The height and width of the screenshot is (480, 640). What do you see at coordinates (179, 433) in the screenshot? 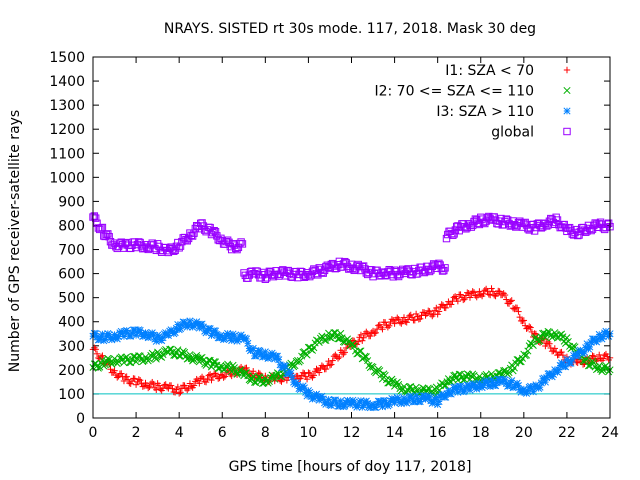
I see `x-tick-label: 4` at bounding box center [179, 433].